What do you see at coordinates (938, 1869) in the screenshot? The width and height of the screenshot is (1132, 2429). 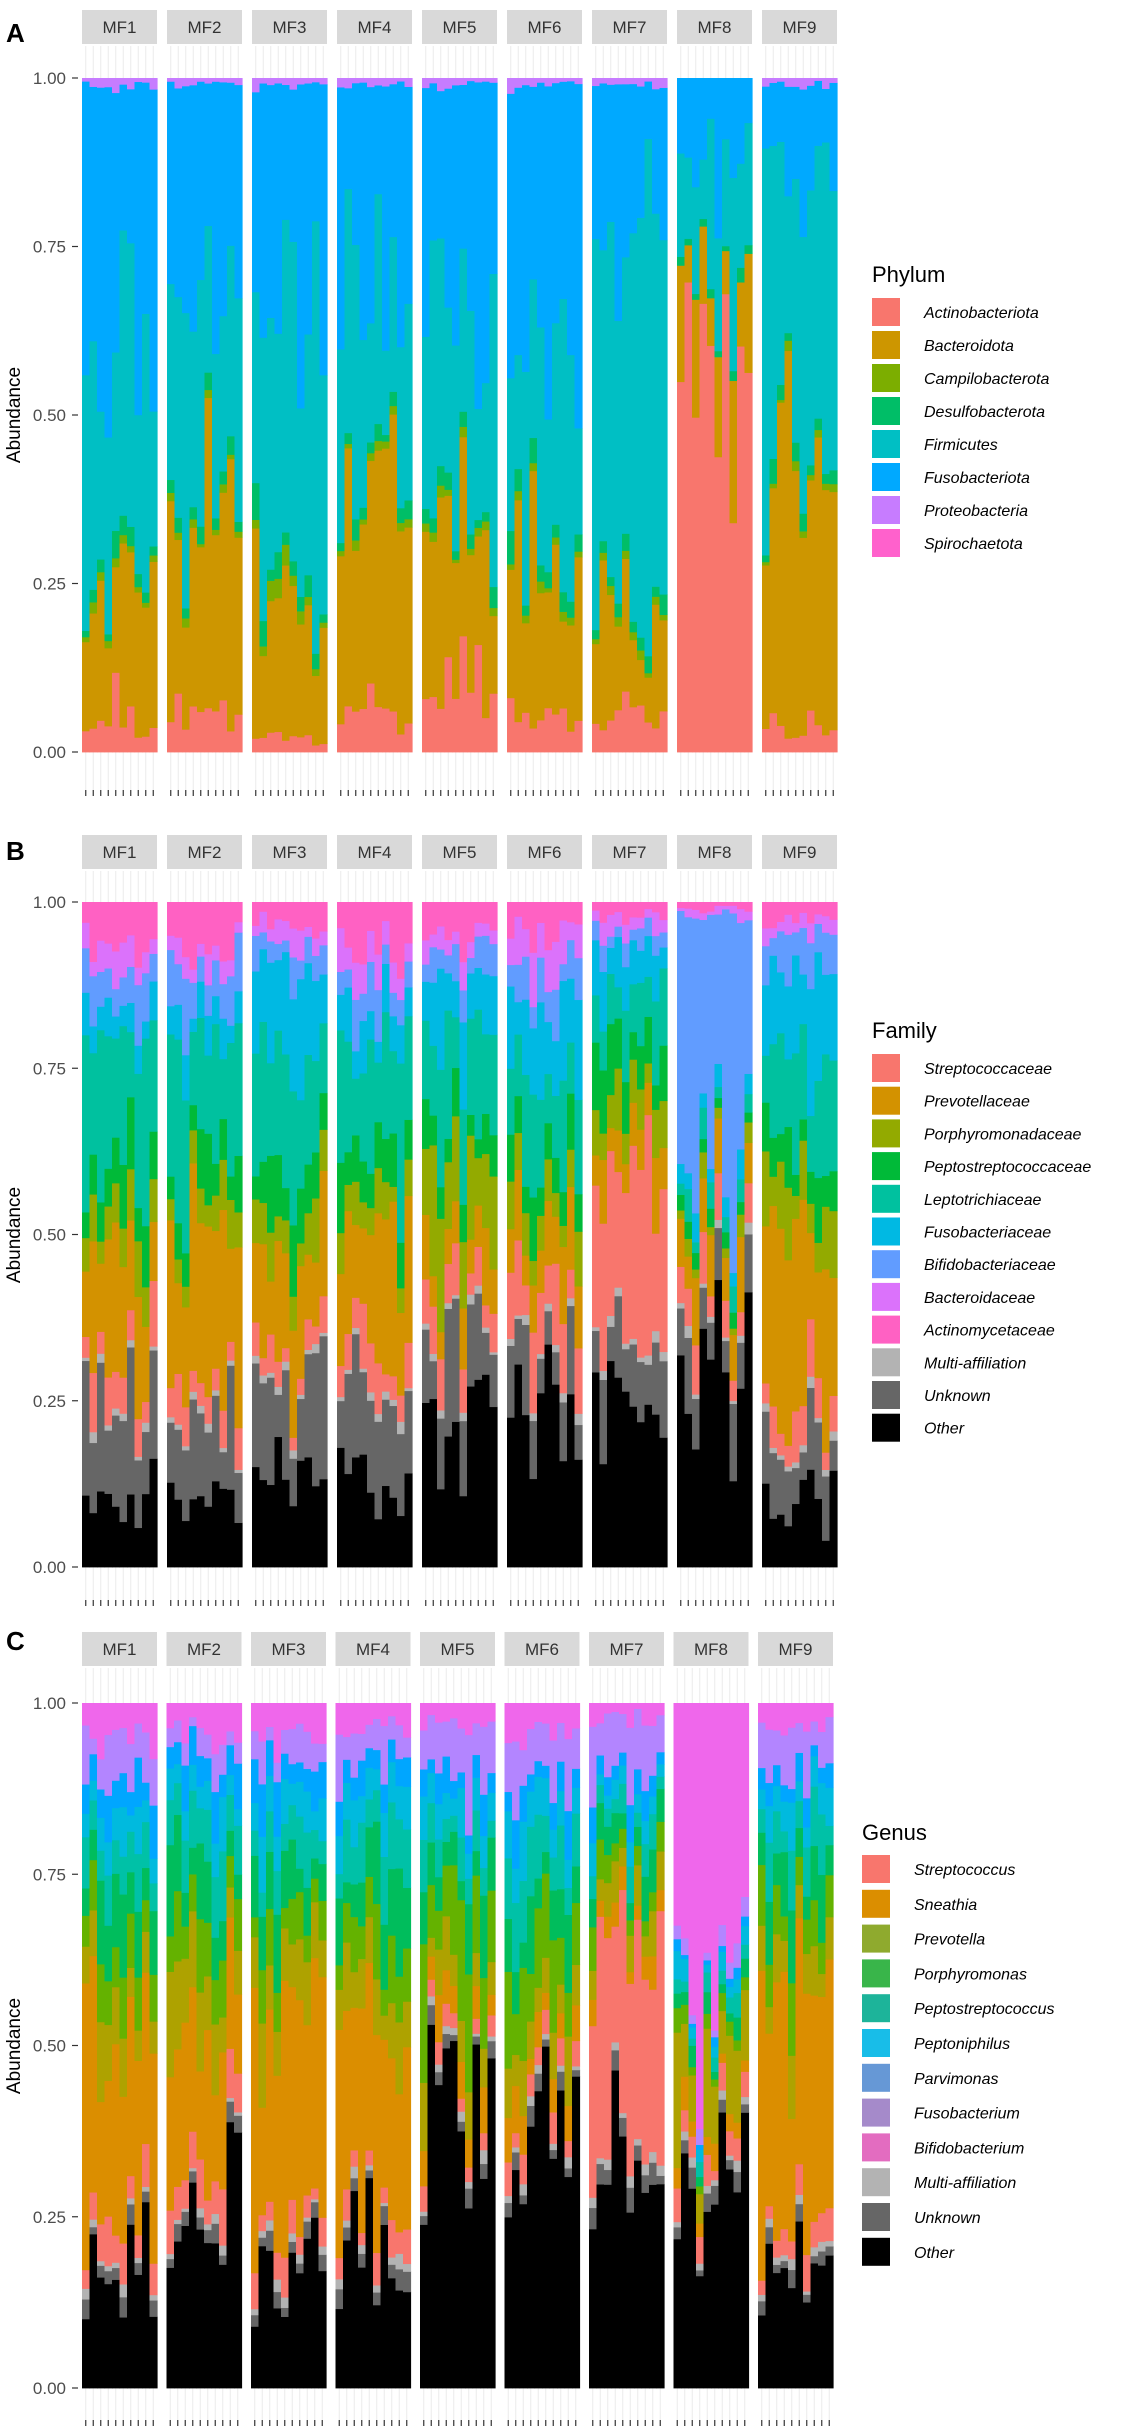 I see `legend-item: Streptococcus` at bounding box center [938, 1869].